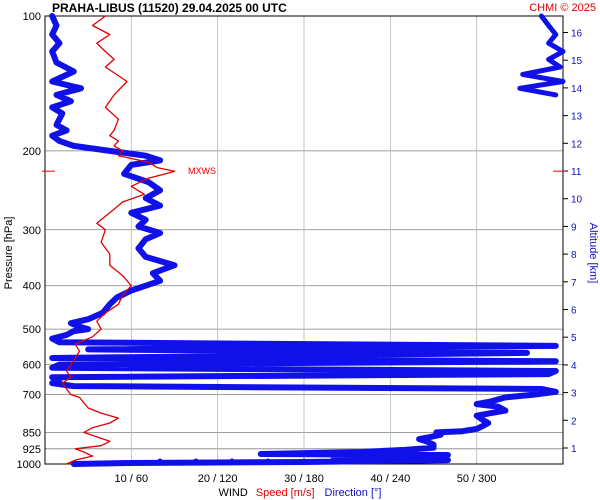 The image size is (600, 500). I want to click on pressure-tick-label: 600, so click(32, 366).